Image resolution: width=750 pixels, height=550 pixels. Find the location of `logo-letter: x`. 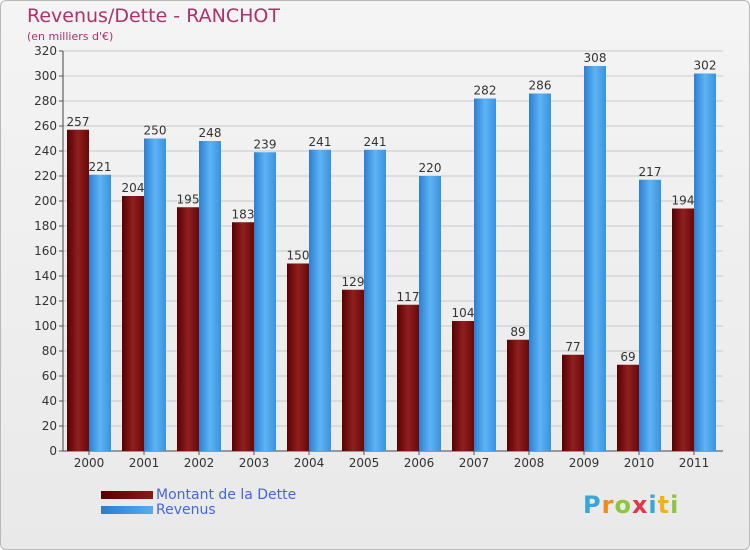

logo-letter: x is located at coordinates (640, 505).